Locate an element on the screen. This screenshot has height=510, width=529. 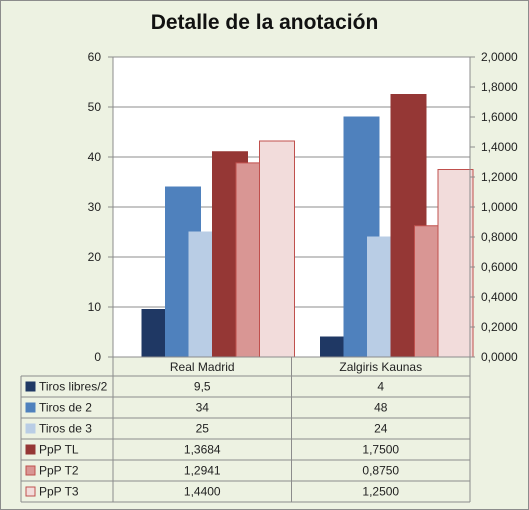
data-table-cell: 9,5 is located at coordinates (202, 387).